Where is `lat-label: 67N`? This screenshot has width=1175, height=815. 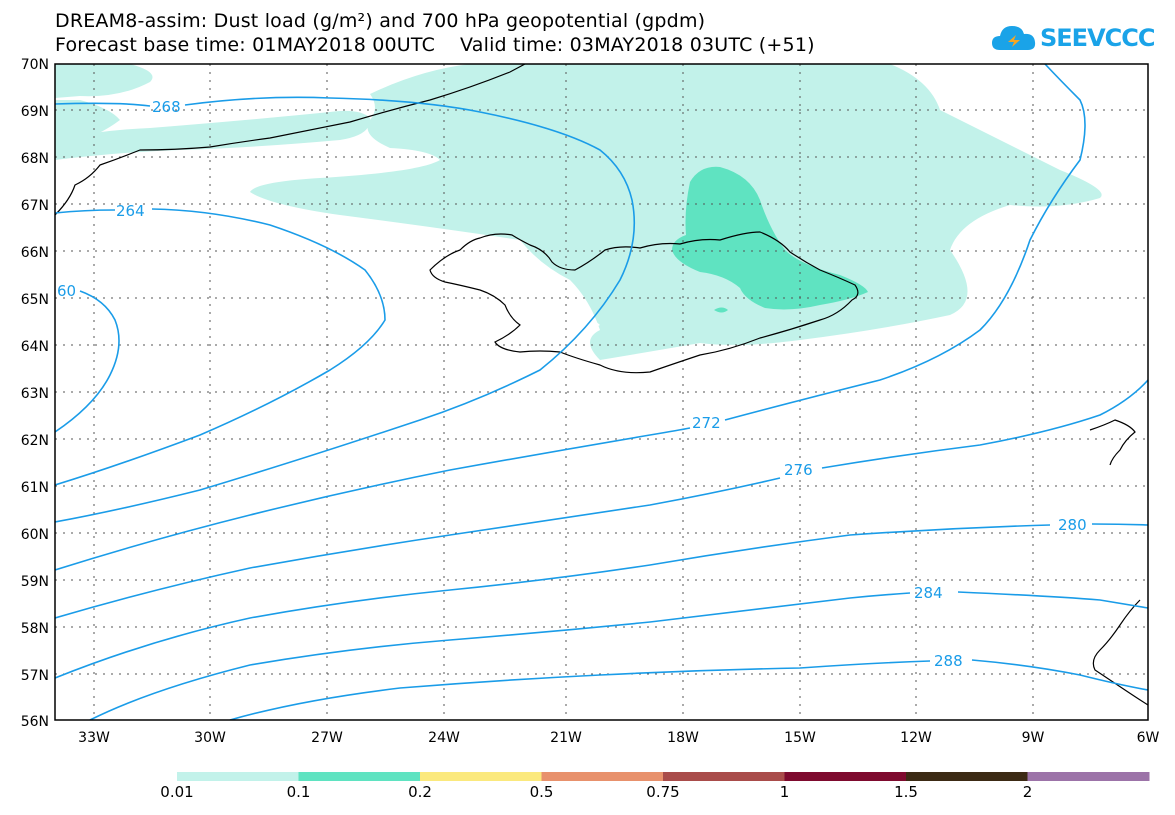
lat-label: 67N is located at coordinates (35, 206).